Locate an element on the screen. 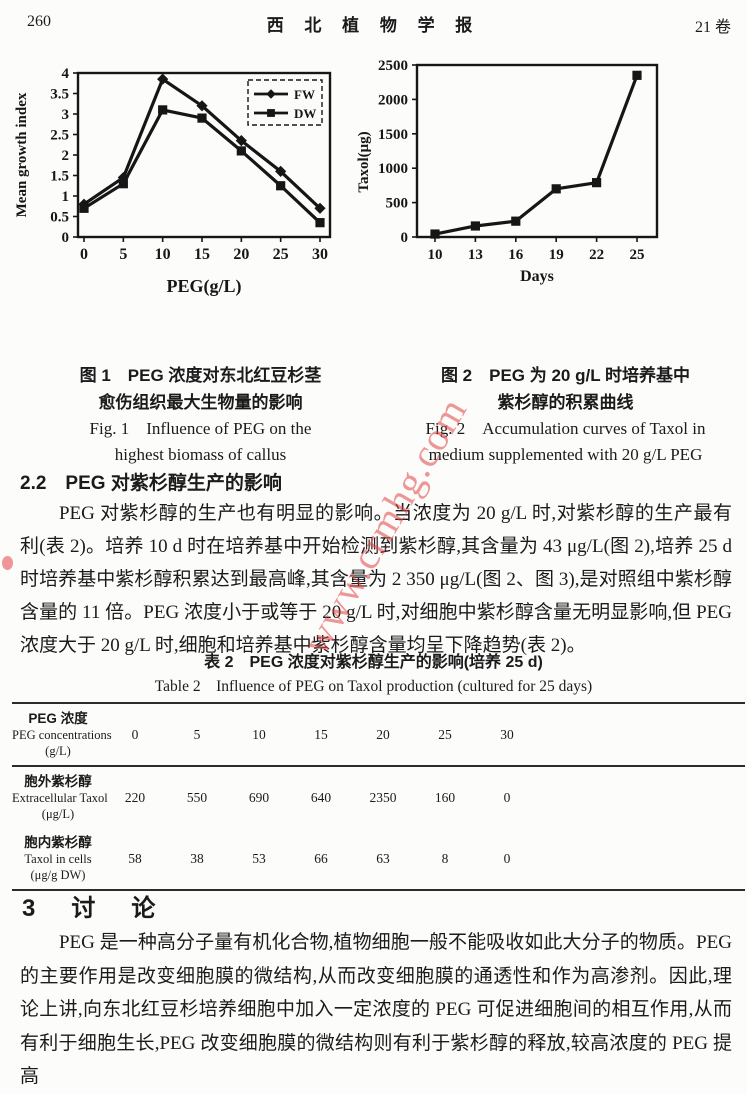 The image size is (747, 1094). table-cell: 160 is located at coordinates (445, 797).